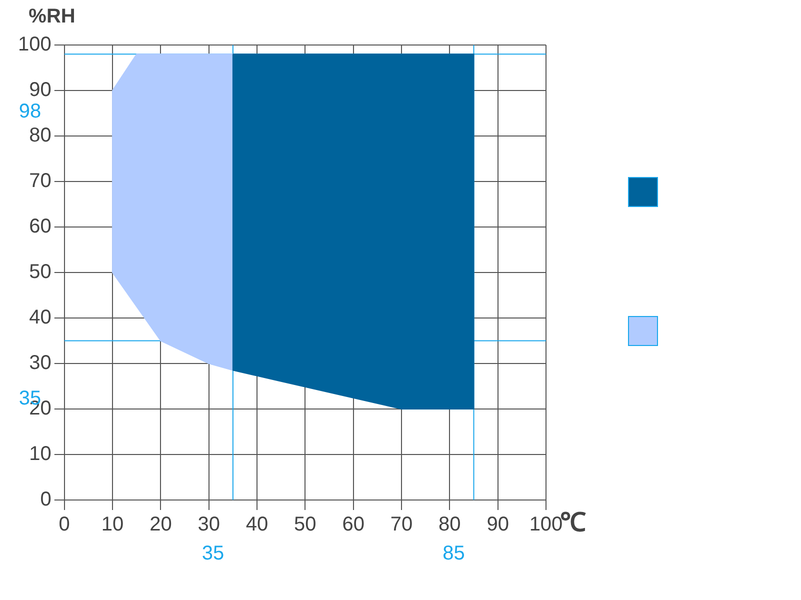 The width and height of the screenshot is (801, 600). I want to click on y-tick-label: 60, so click(40, 227).